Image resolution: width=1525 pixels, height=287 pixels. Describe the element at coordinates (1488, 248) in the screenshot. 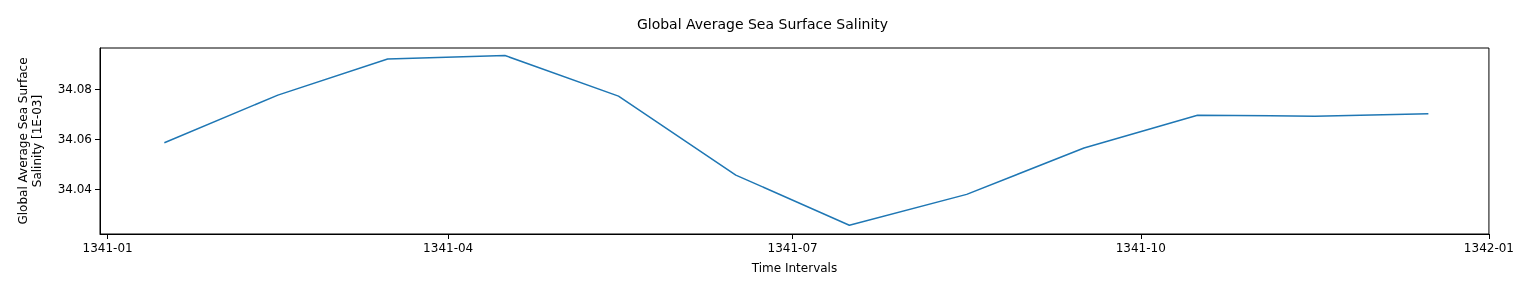

I see `x-tick-label: 1342-01` at that location.